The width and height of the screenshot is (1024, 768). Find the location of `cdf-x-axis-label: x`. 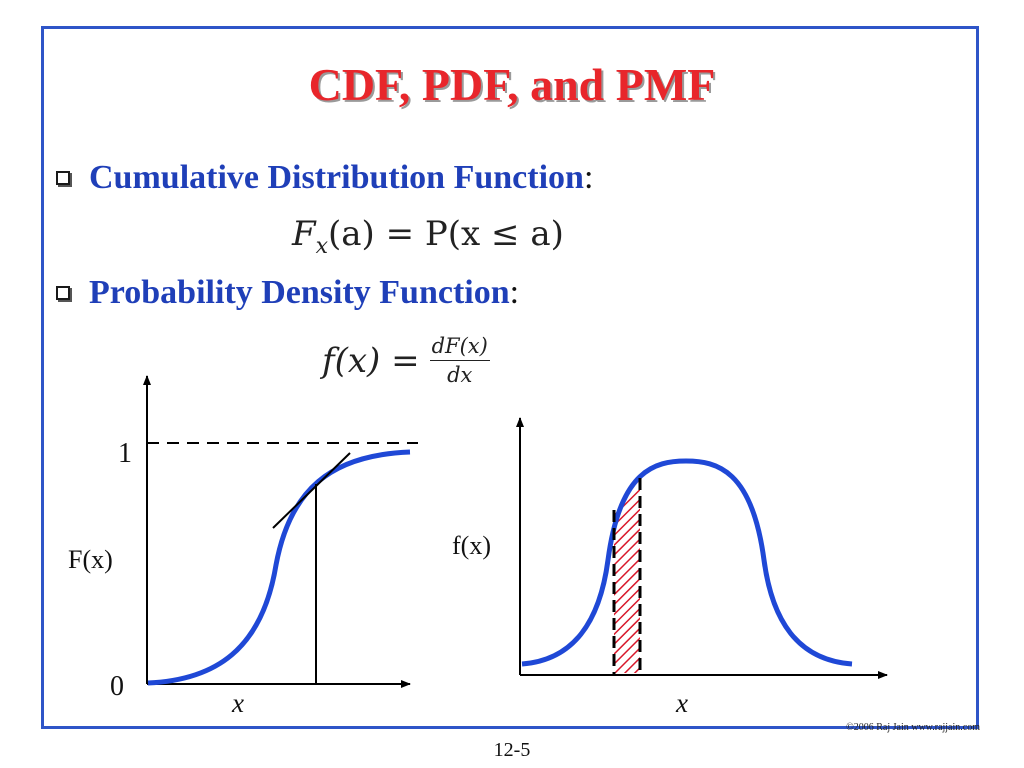

cdf-x-axis-label: x is located at coordinates (237, 703).